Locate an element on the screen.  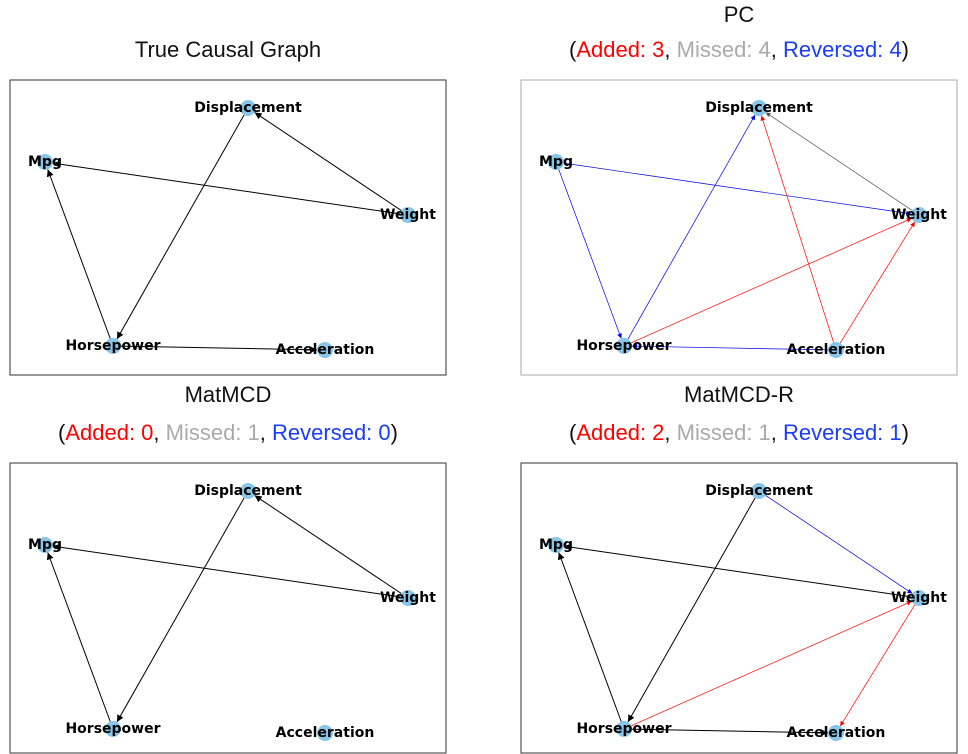
subtitle-part: Missed: 4 is located at coordinates (724, 49).